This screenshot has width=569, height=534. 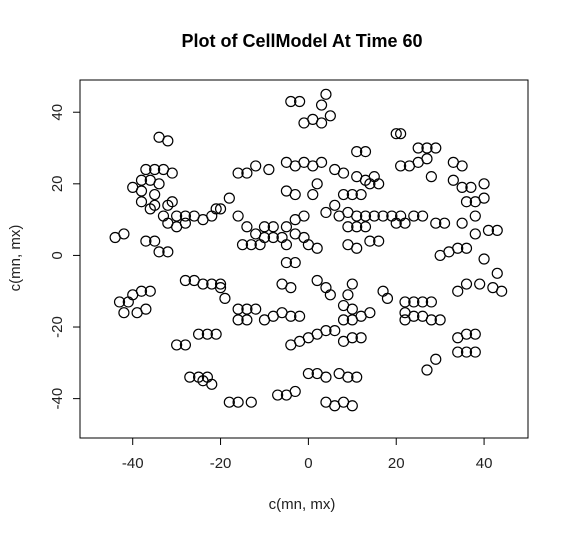 I want to click on y-axis-label: c(mn, mx), so click(x=15, y=258).